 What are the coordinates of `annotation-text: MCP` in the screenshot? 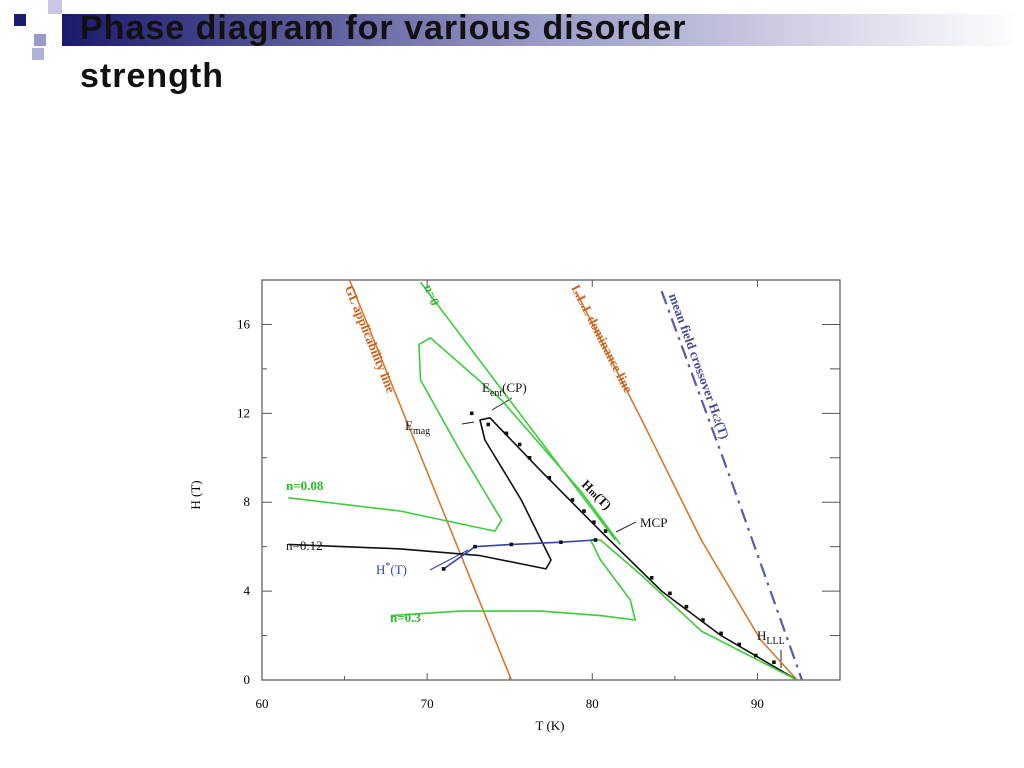 It's located at (653, 522).